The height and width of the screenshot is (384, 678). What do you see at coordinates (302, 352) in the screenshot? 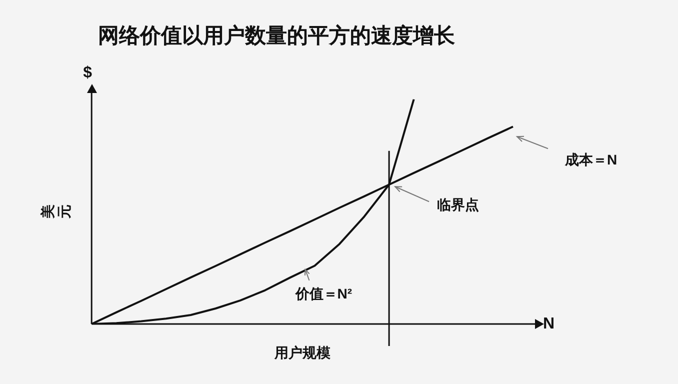
I see `x-axis-title: 用户规模` at bounding box center [302, 352].